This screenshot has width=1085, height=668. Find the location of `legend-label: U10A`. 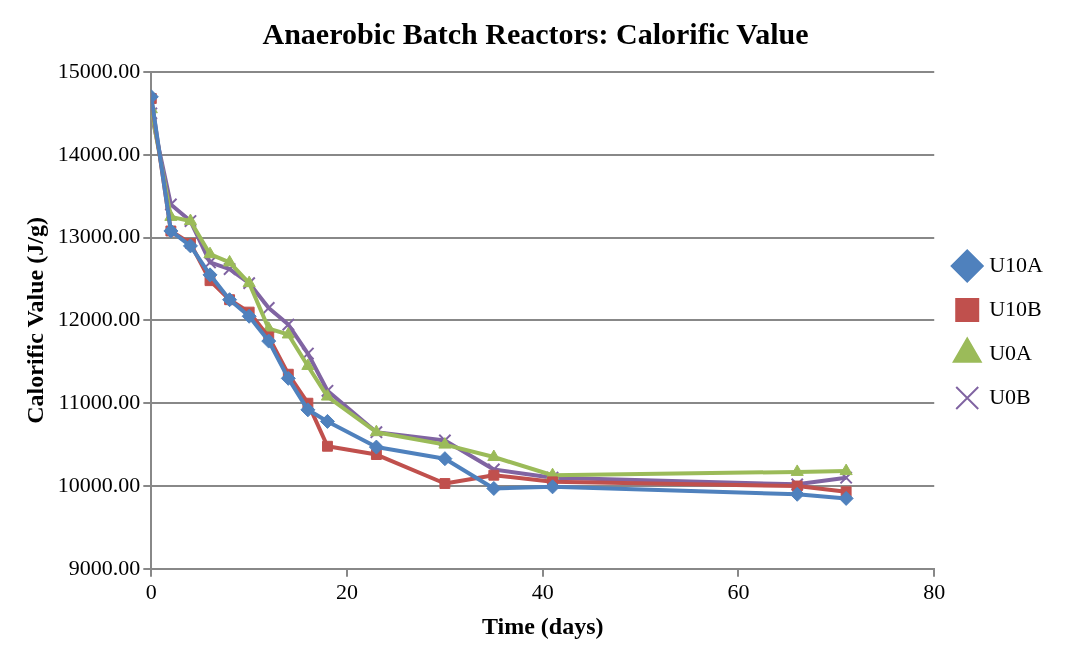

legend-label: U10A is located at coordinates (1016, 264).